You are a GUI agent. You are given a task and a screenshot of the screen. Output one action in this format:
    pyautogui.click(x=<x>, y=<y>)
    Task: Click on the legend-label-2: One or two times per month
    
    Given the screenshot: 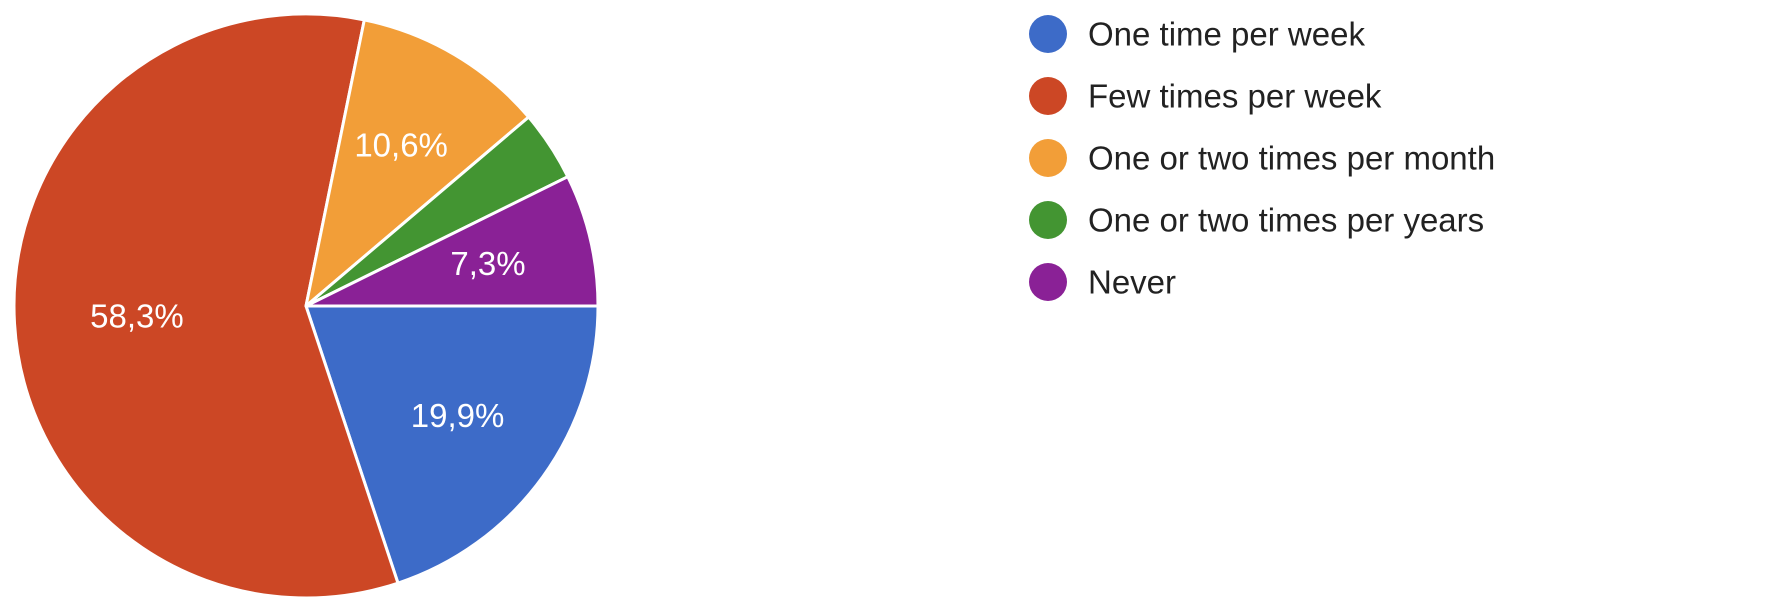 What is the action you would take?
    pyautogui.click(x=1291, y=158)
    